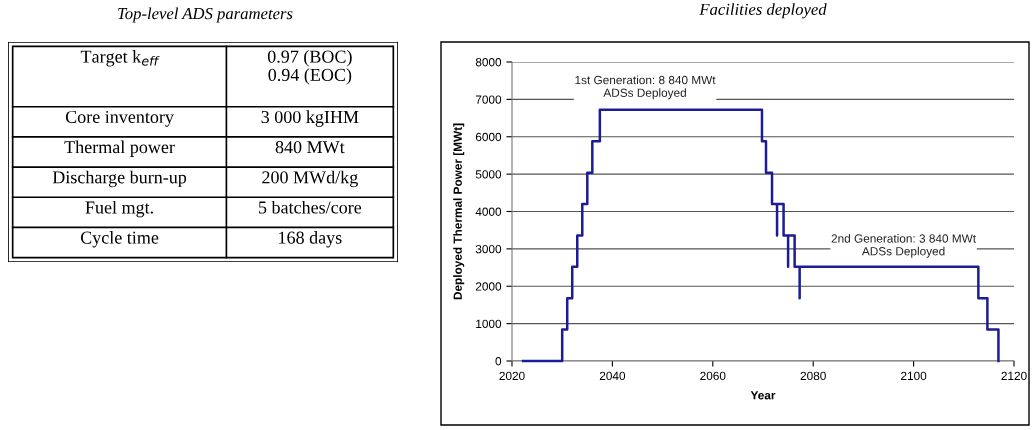 The image size is (1033, 430). What do you see at coordinates (489, 324) in the screenshot?
I see `y-tick-label: 1000` at bounding box center [489, 324].